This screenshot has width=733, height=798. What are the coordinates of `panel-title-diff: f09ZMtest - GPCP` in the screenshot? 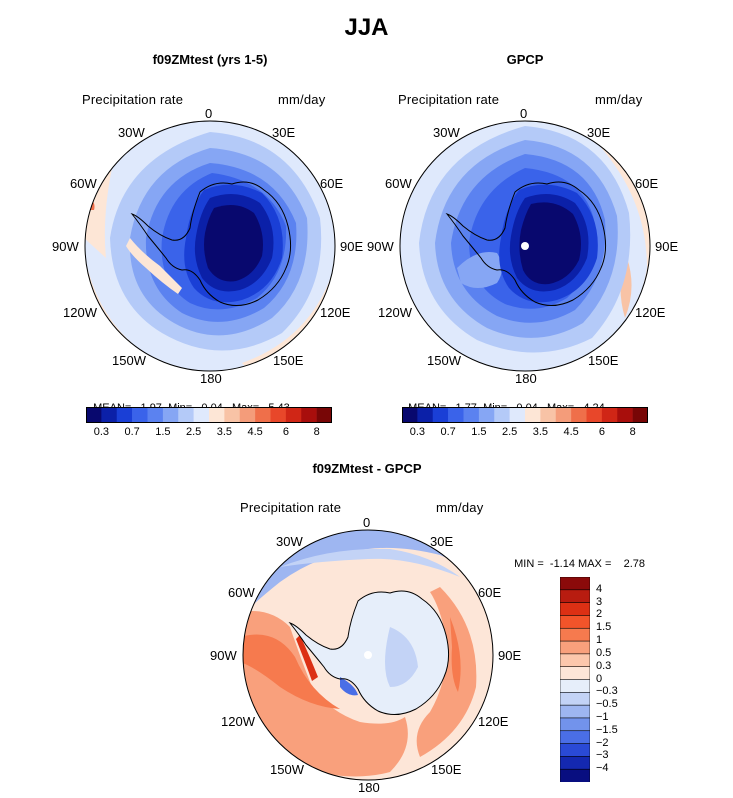 It's located at (367, 468).